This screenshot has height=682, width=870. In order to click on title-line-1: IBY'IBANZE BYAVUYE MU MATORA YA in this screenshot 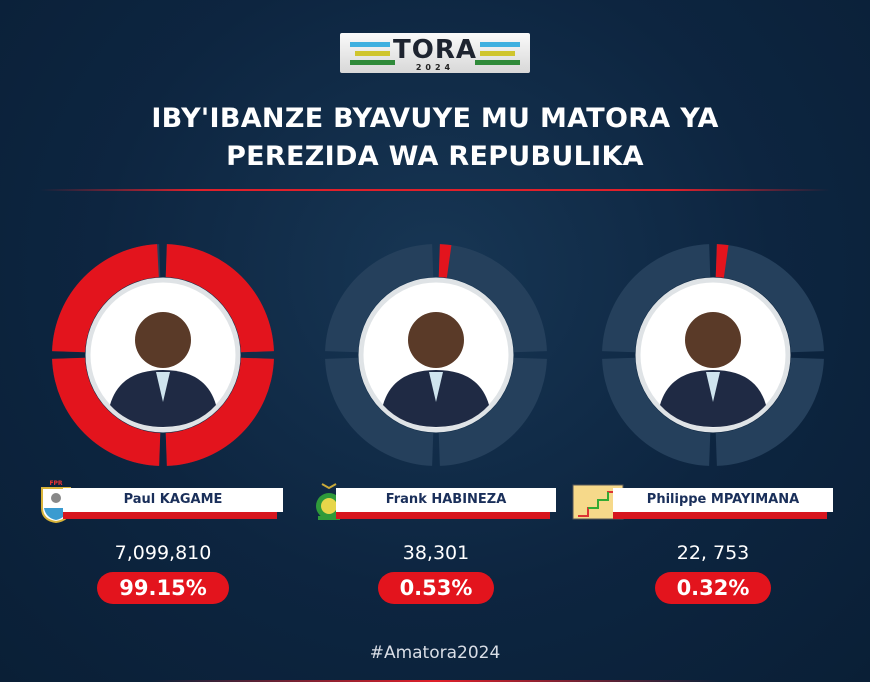, I will do `click(435, 118)`.